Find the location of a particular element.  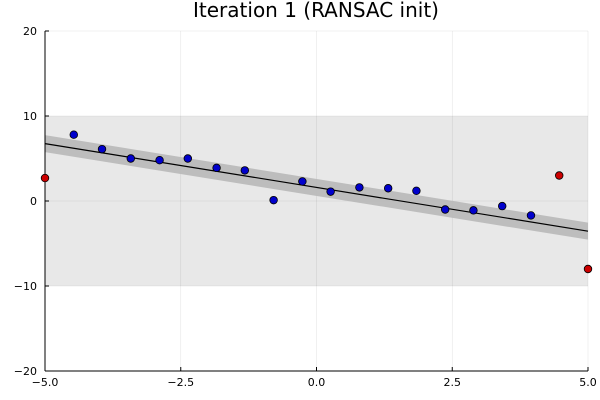

y-tick-label: 10 is located at coordinates (30, 116).